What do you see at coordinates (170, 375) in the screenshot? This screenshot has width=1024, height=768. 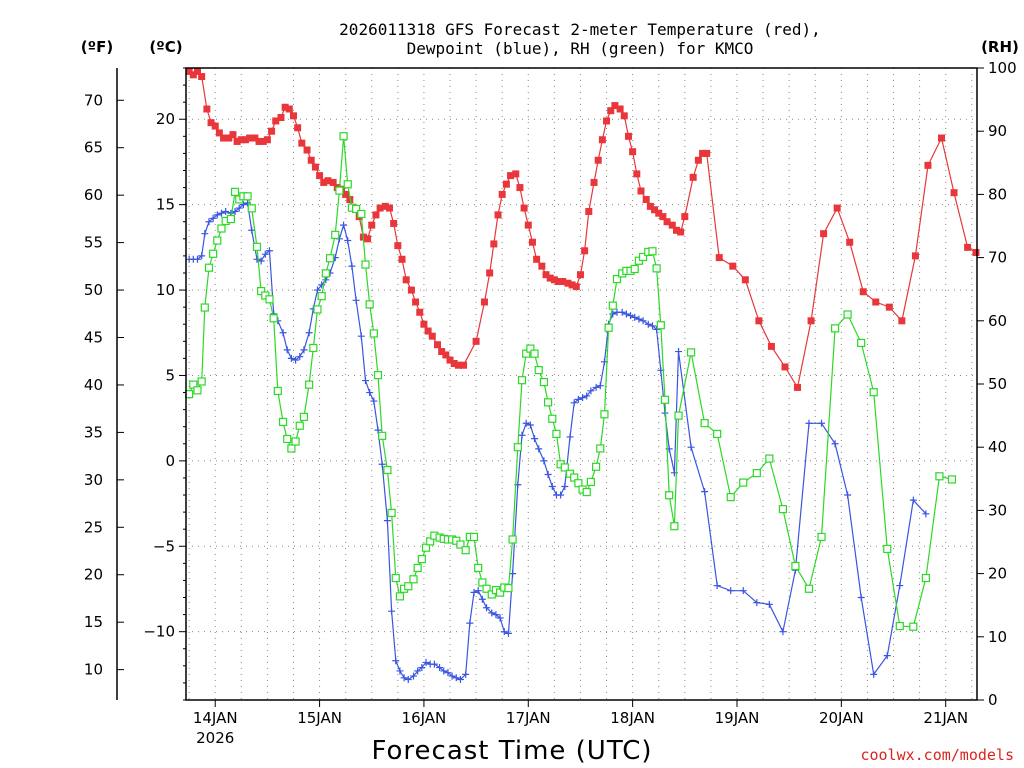 I see `celsius-tick-label: 5` at bounding box center [170, 375].